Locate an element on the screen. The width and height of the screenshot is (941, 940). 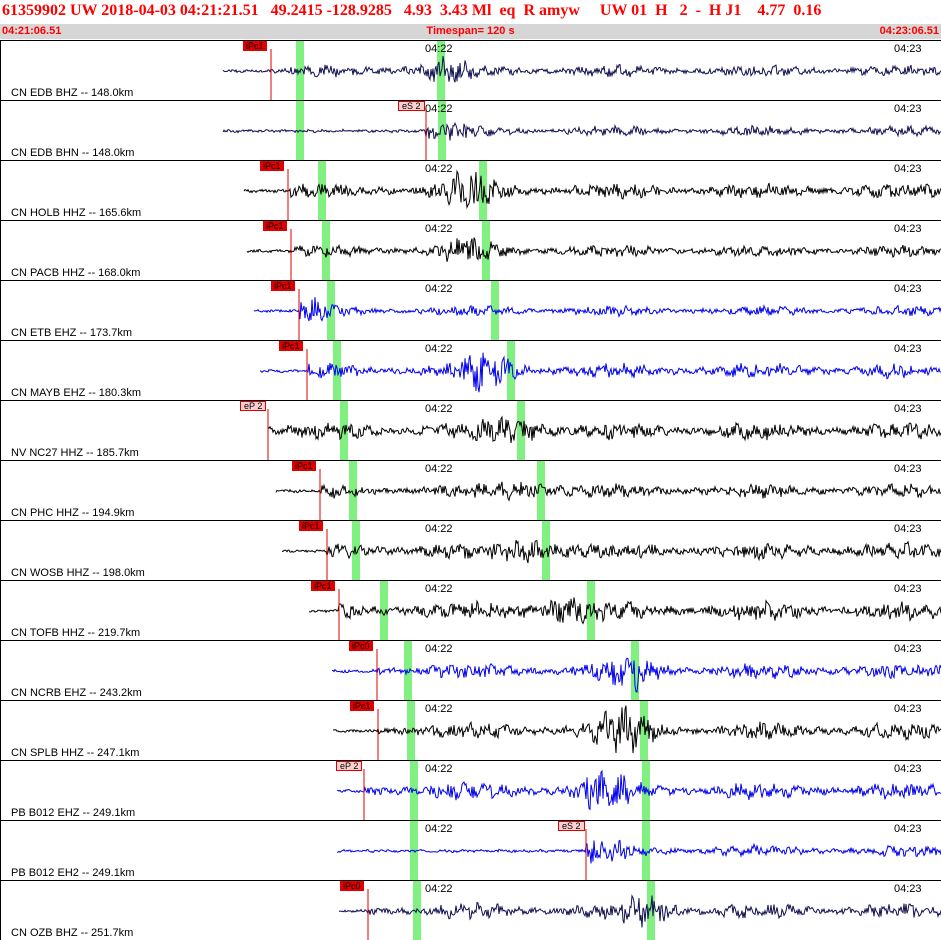
trace-panel: iPc1 04:22 04:23 CN SPLB HHZ -- 247.1km is located at coordinates (470, 730).